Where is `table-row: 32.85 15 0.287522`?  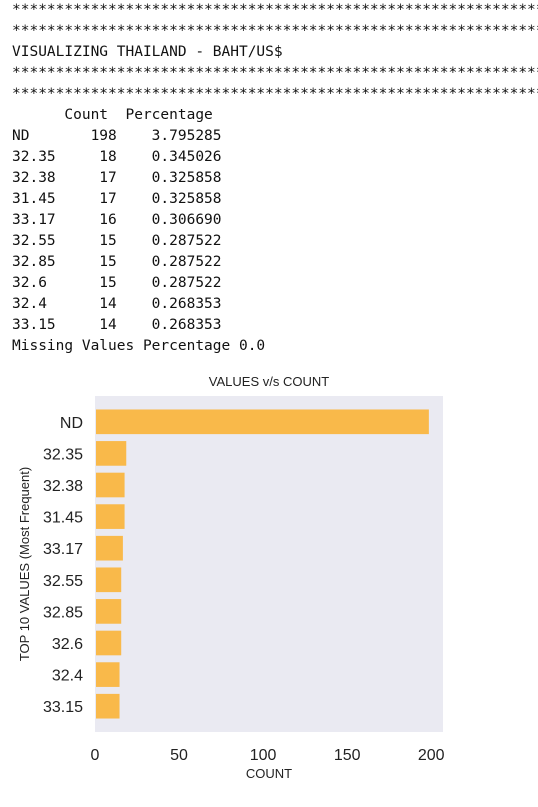 table-row: 32.85 15 0.287522 is located at coordinates (117, 262).